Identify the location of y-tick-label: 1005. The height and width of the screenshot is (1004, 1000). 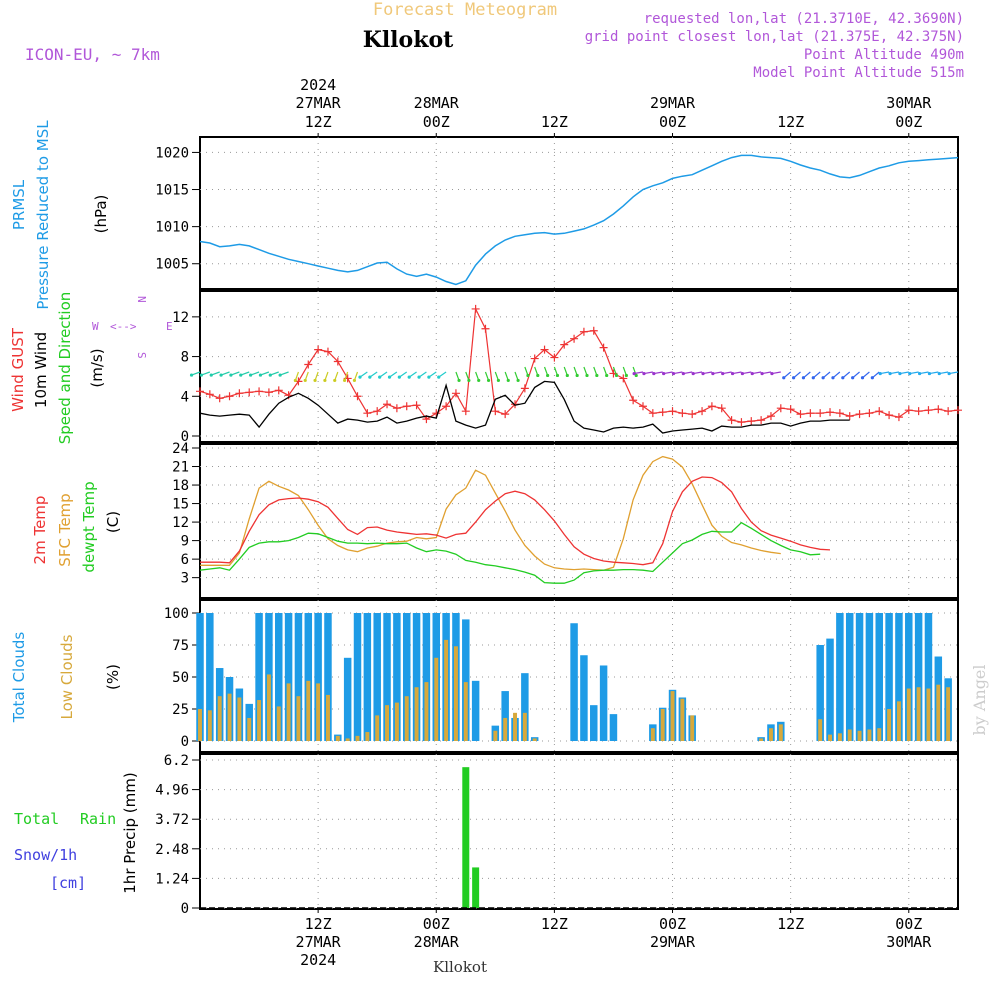
(172, 265).